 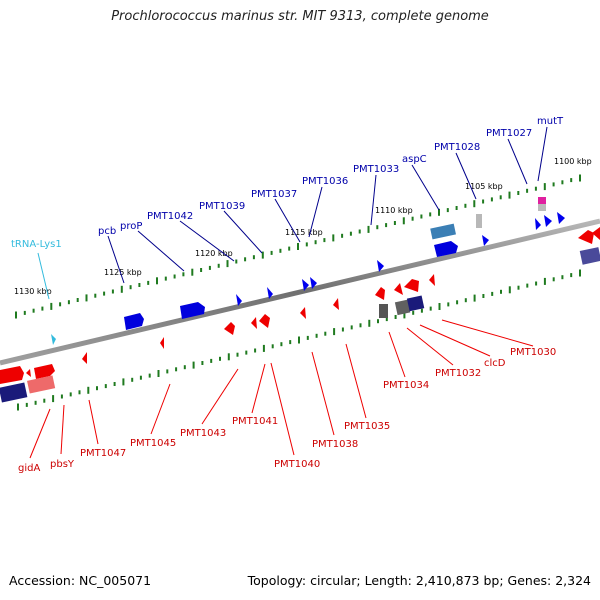 What do you see at coordinates (596, 233) in the screenshot?
I see `gene-right-edge-red-b` at bounding box center [596, 233].